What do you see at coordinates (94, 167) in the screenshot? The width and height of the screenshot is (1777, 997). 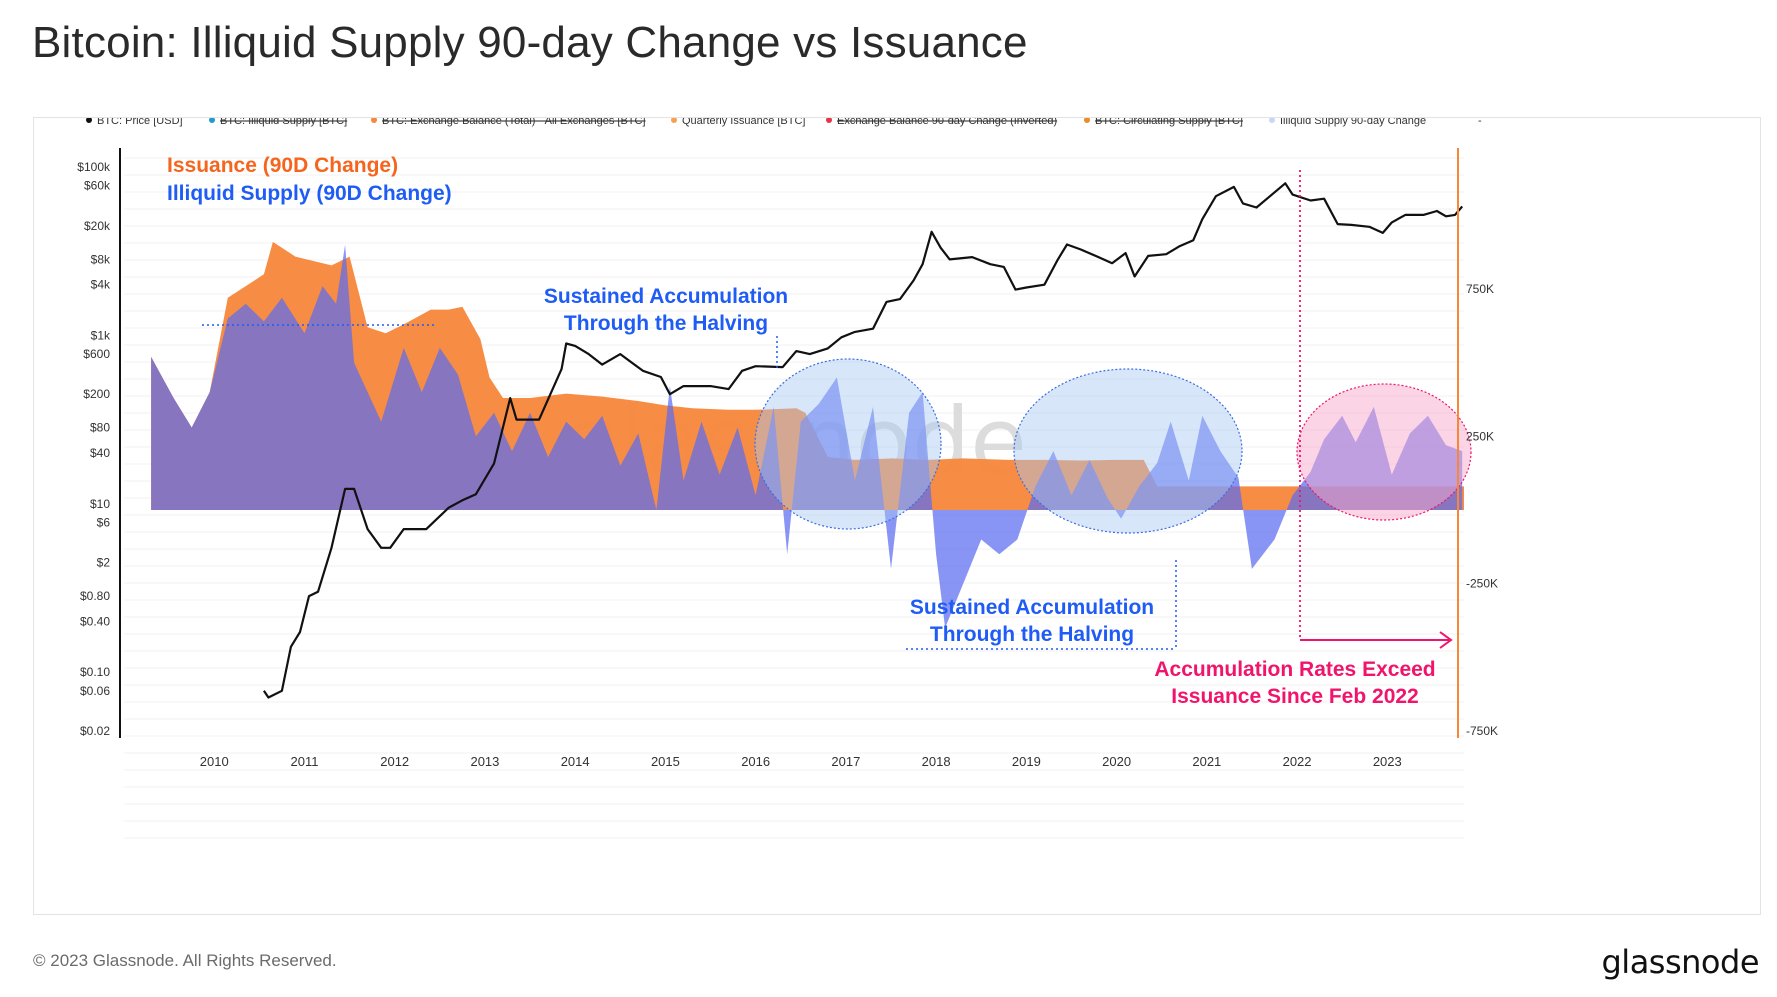 I see `y-left-tick-label: $100k` at bounding box center [94, 167].